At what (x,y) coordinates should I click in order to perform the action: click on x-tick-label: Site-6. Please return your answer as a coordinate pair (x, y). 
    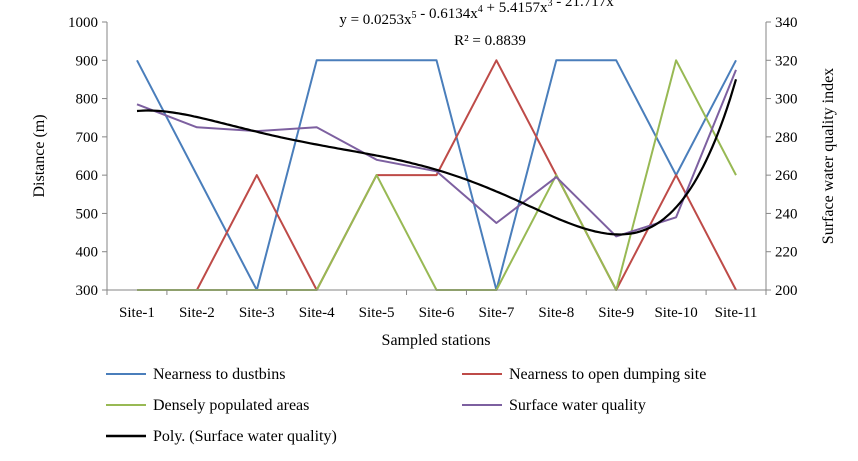
    Looking at the image, I should click on (437, 313).